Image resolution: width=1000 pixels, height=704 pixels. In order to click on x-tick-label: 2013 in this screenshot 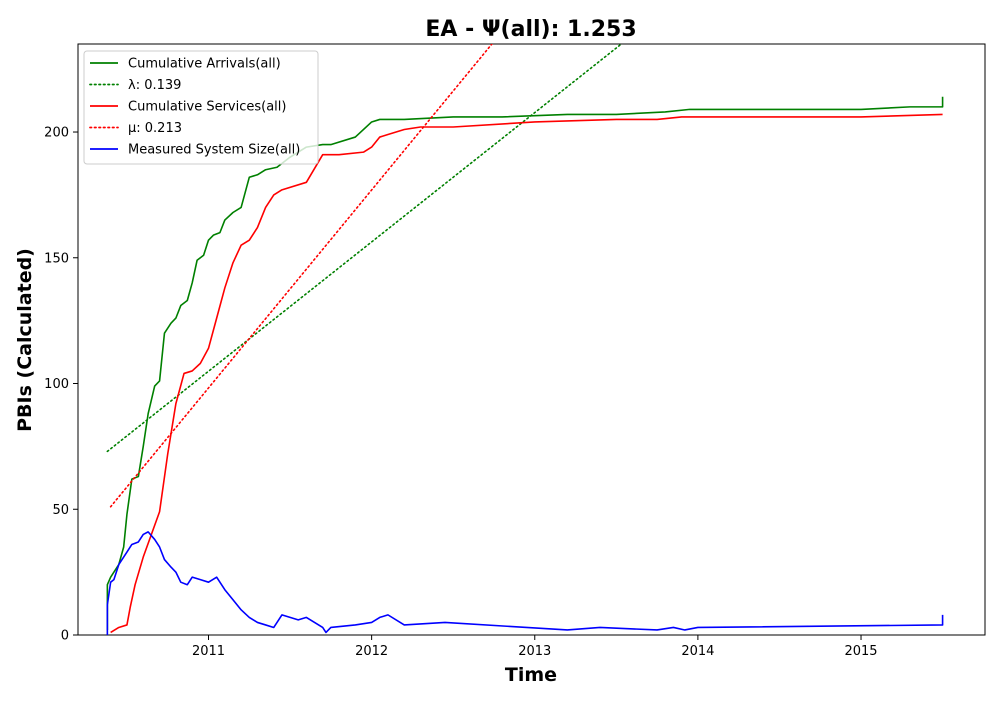, I will do `click(534, 651)`.